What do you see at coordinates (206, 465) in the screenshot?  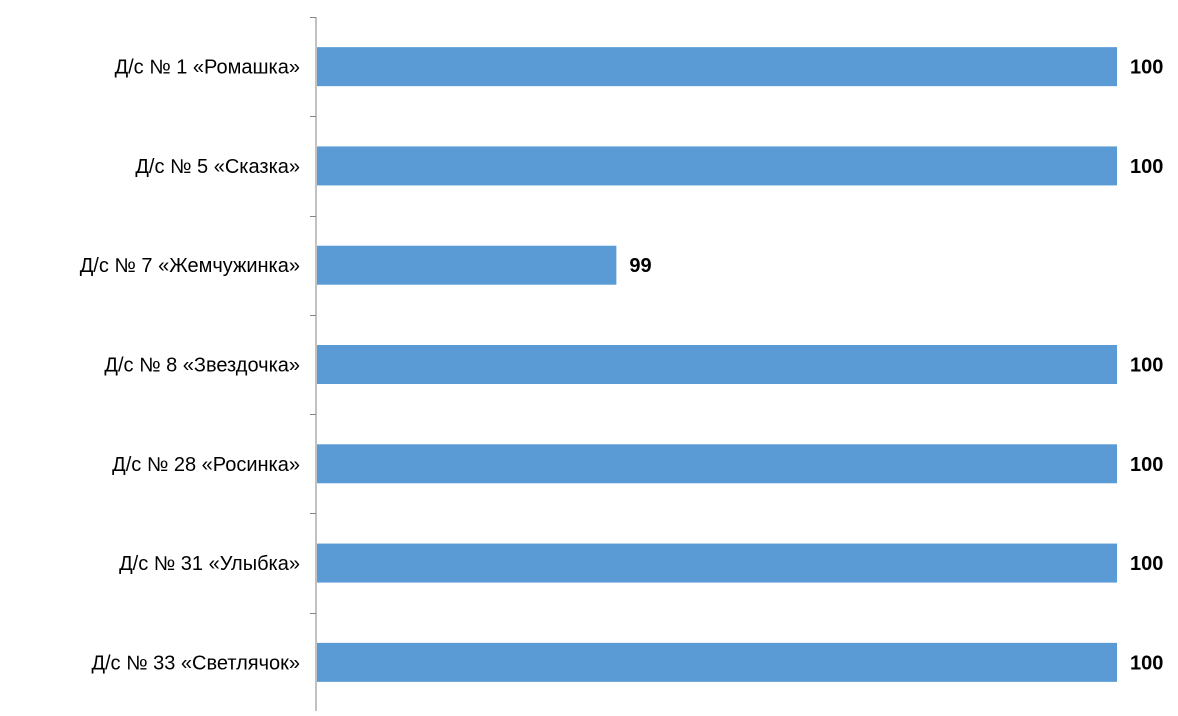 I see `category-label: Д/с № 28 «Росинка»` at bounding box center [206, 465].